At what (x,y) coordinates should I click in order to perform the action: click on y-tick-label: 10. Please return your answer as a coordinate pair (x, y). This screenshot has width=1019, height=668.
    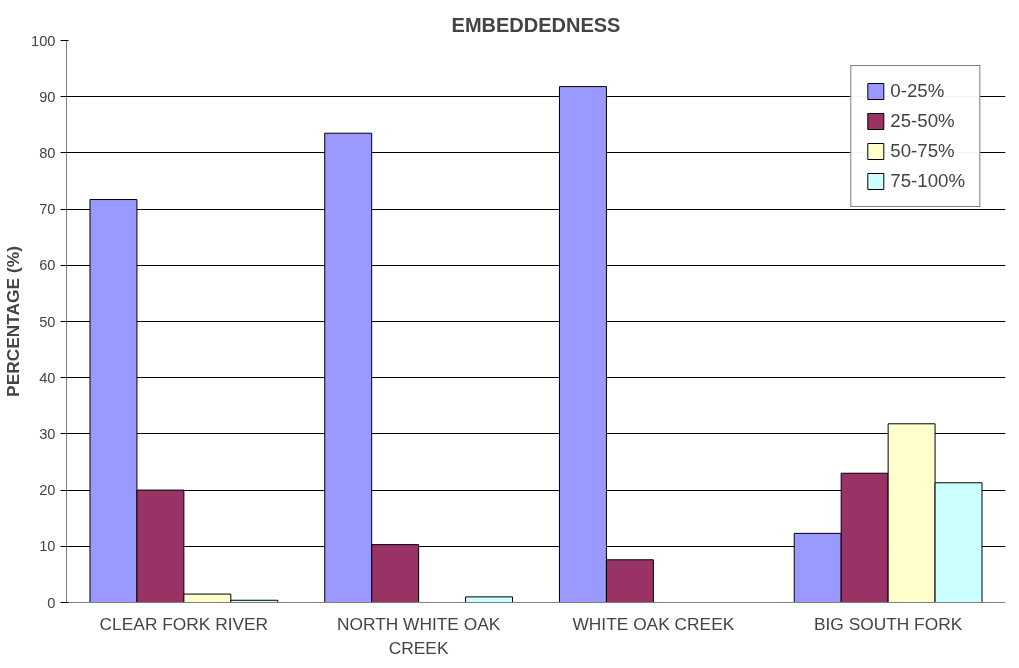
    Looking at the image, I should click on (47, 546).